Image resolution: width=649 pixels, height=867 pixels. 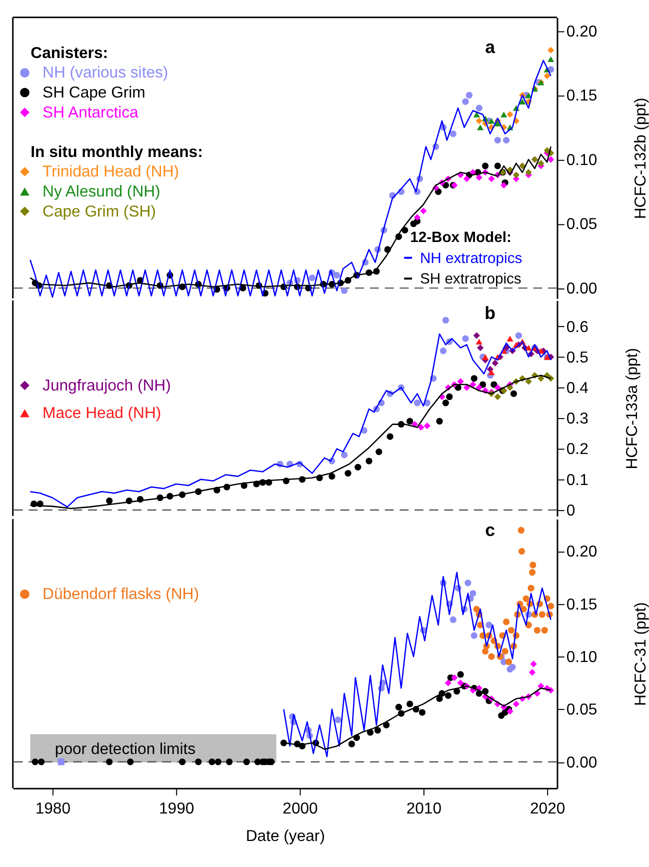 I want to click on y-tick-label: 0.6, so click(x=577, y=327).